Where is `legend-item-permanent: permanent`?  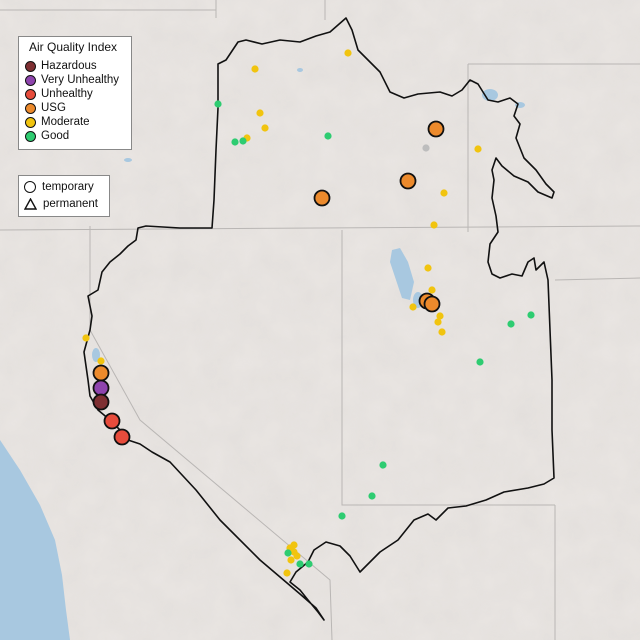
legend-item-permanent: permanent is located at coordinates (61, 204).